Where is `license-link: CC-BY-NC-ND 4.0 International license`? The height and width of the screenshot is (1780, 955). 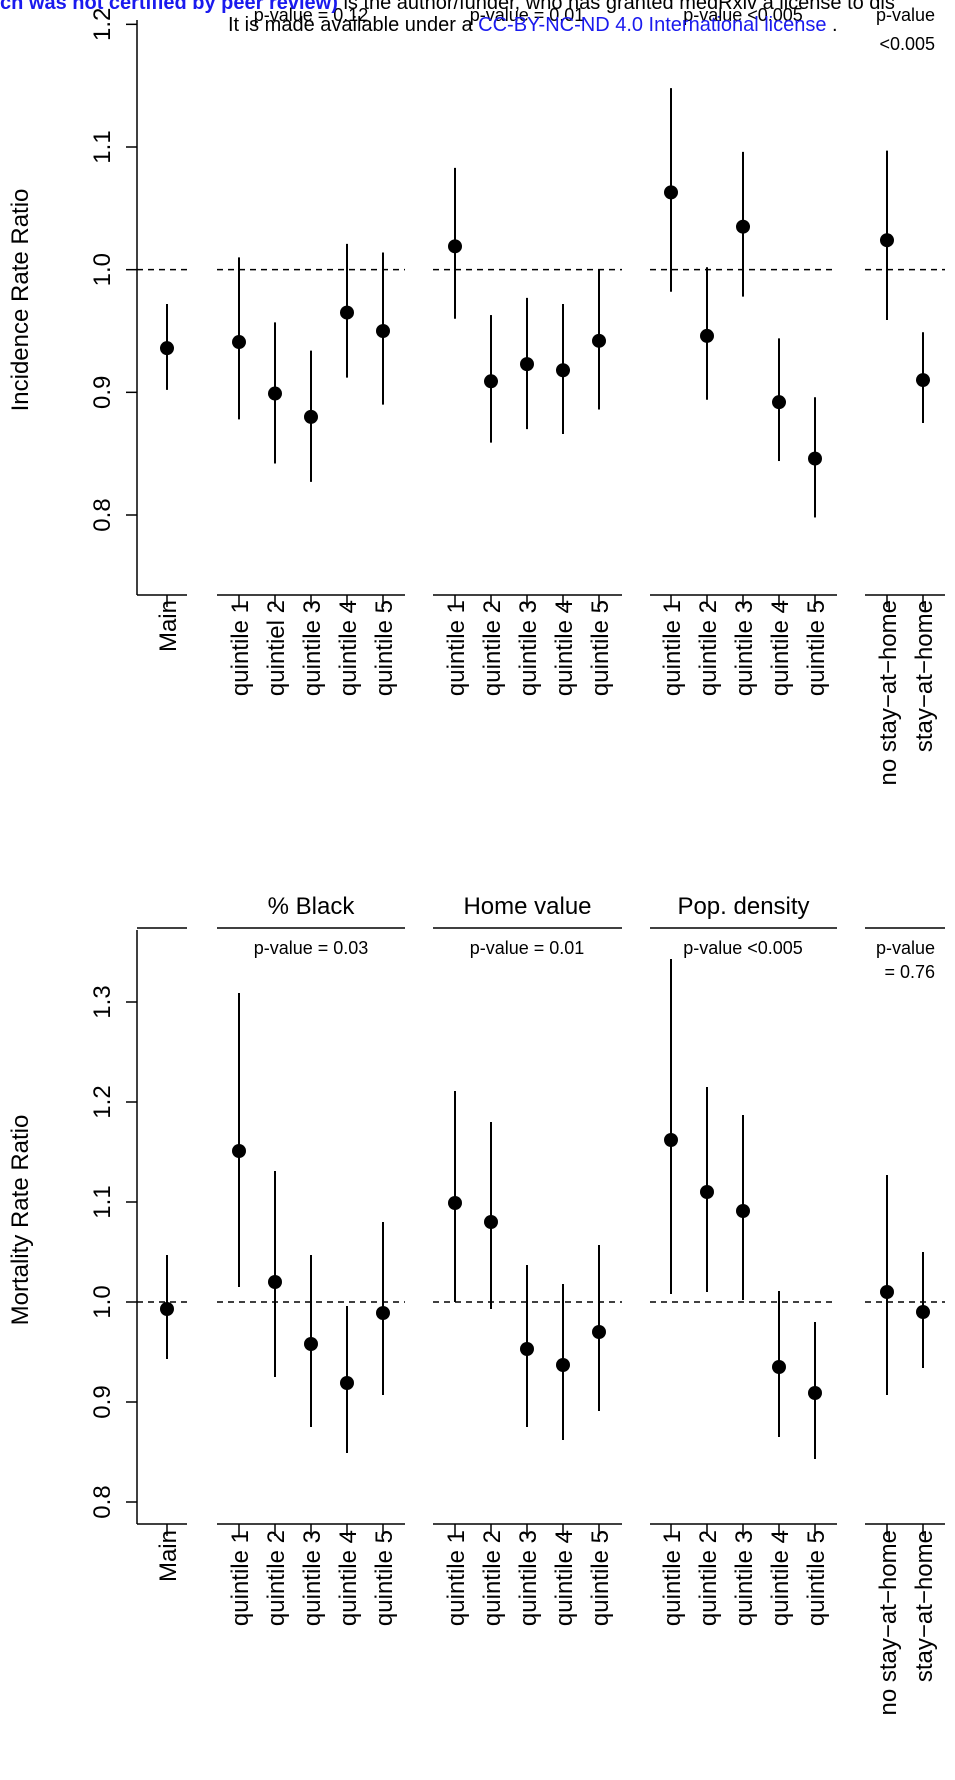
license-link: CC-BY-NC-ND 4.0 International license is located at coordinates (652, 25).